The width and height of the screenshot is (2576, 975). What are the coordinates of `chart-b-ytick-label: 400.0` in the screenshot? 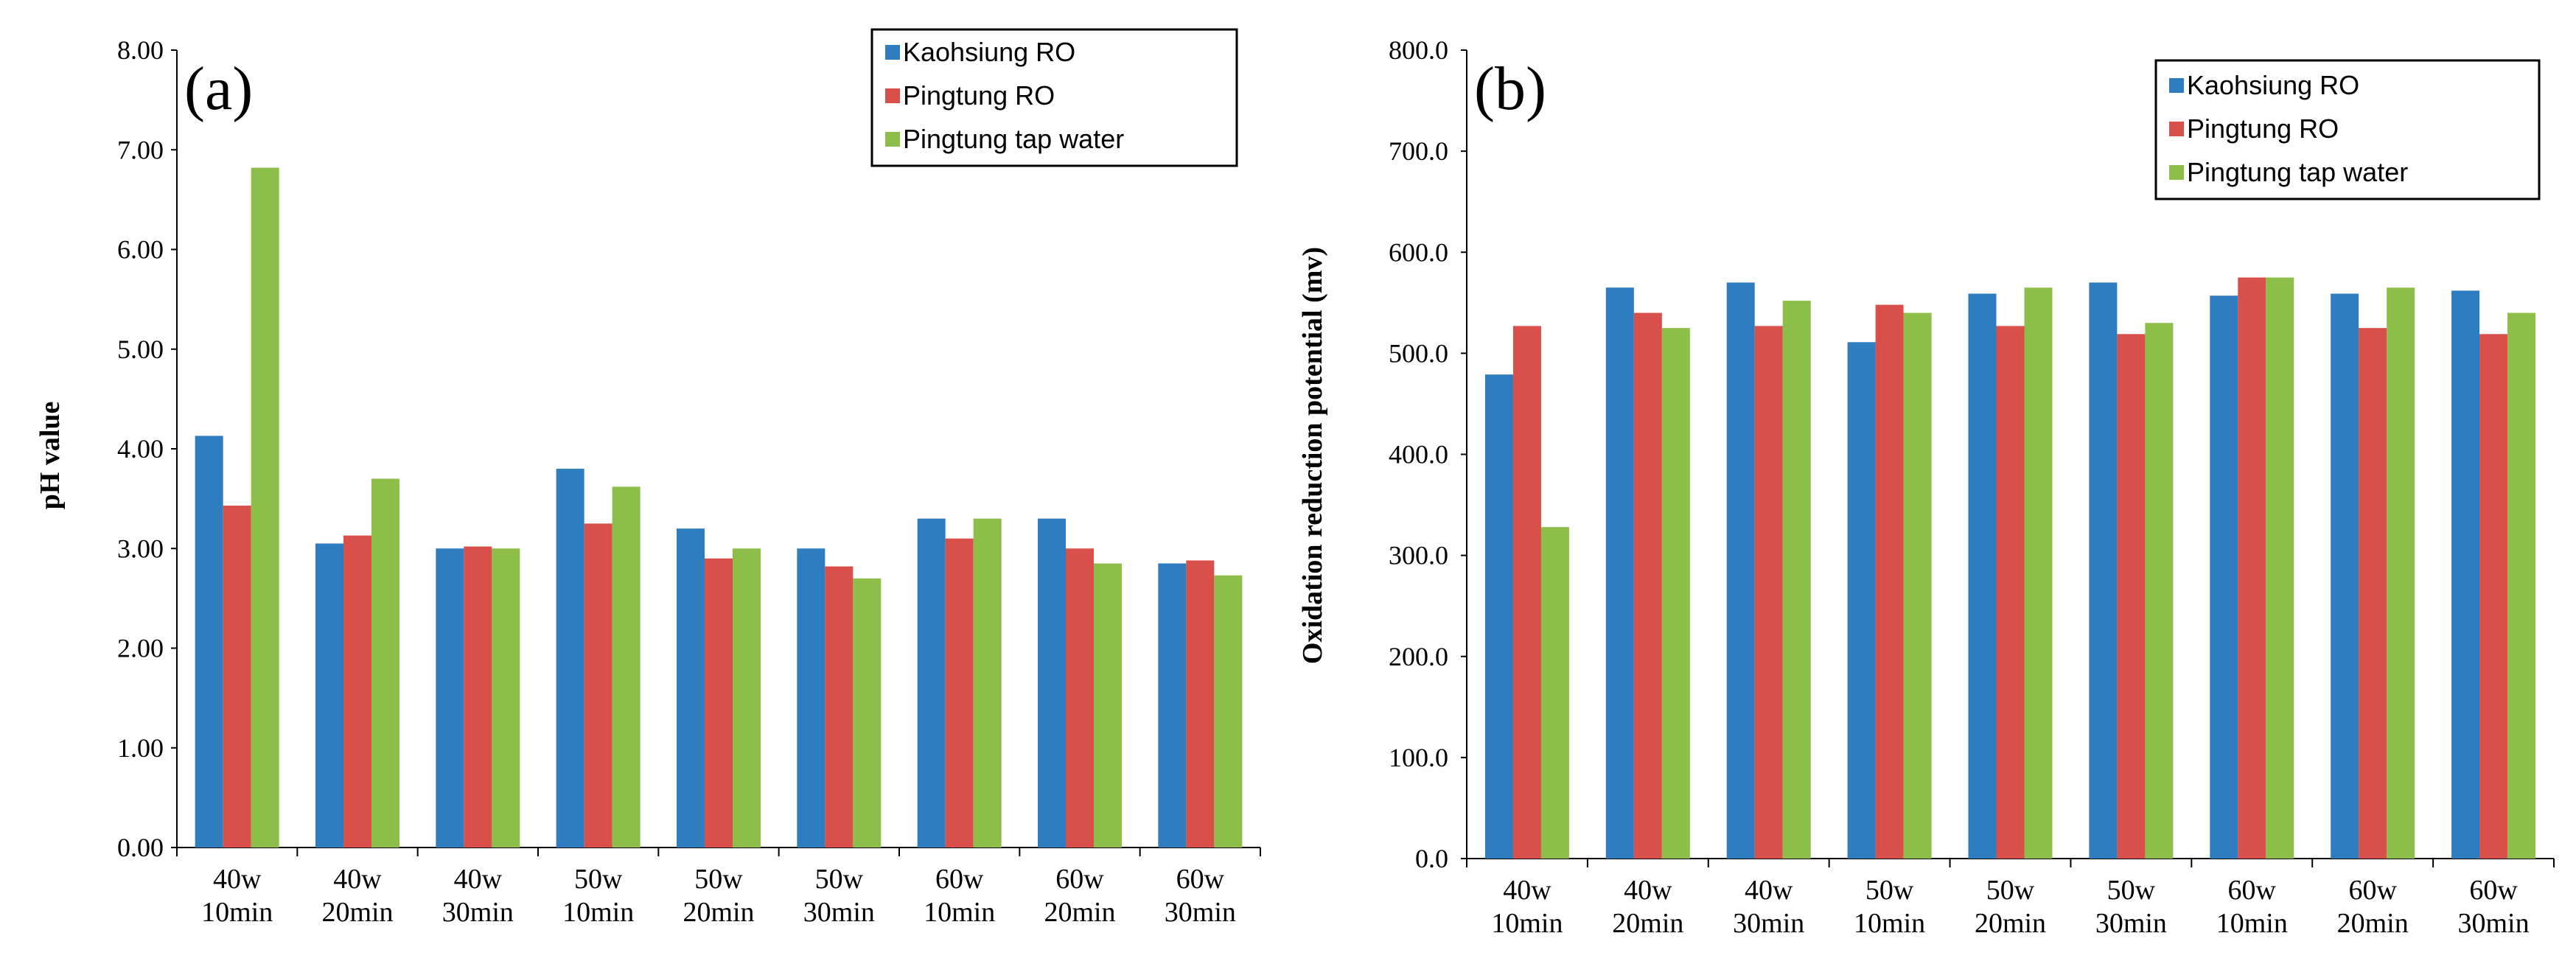 It's located at (1418, 454).